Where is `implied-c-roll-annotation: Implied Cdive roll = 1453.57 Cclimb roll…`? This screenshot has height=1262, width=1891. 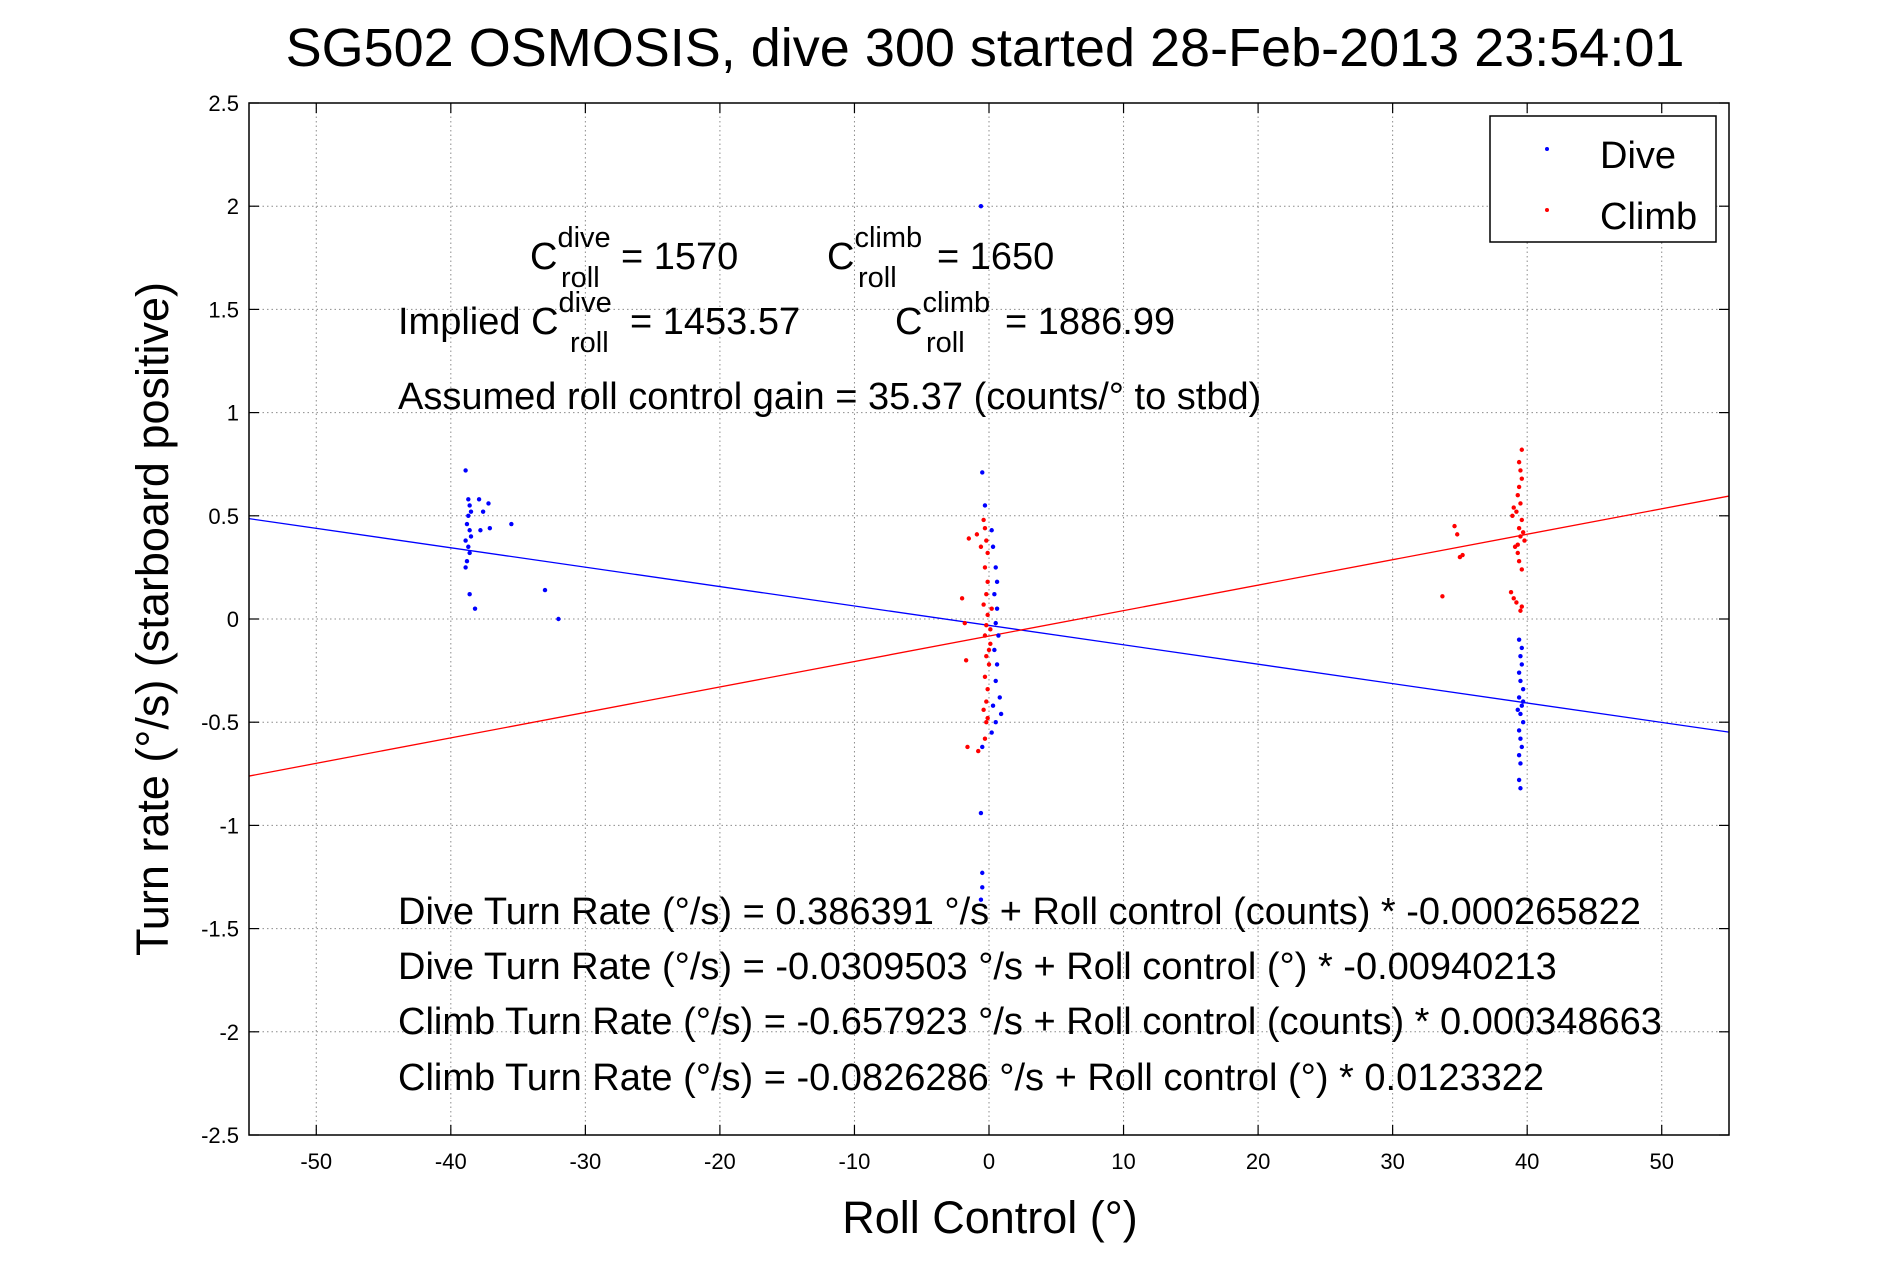
implied-c-roll-annotation: Implied Cdive roll = 1453.57 Cclimb roll… is located at coordinates (786, 323).